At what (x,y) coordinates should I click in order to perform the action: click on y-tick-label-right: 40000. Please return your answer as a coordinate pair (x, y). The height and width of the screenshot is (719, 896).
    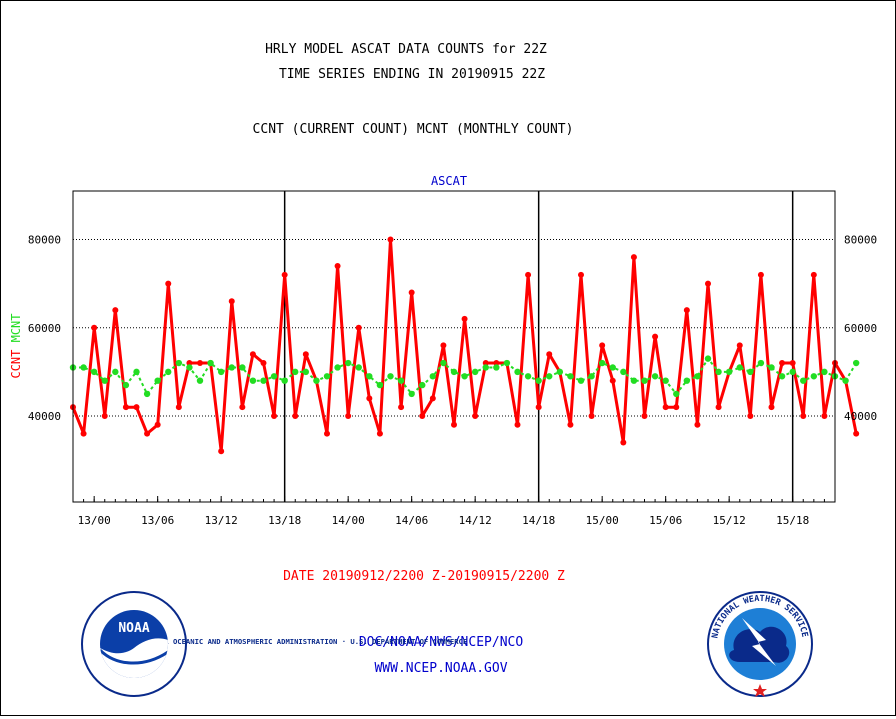
    Looking at the image, I should click on (860, 416).